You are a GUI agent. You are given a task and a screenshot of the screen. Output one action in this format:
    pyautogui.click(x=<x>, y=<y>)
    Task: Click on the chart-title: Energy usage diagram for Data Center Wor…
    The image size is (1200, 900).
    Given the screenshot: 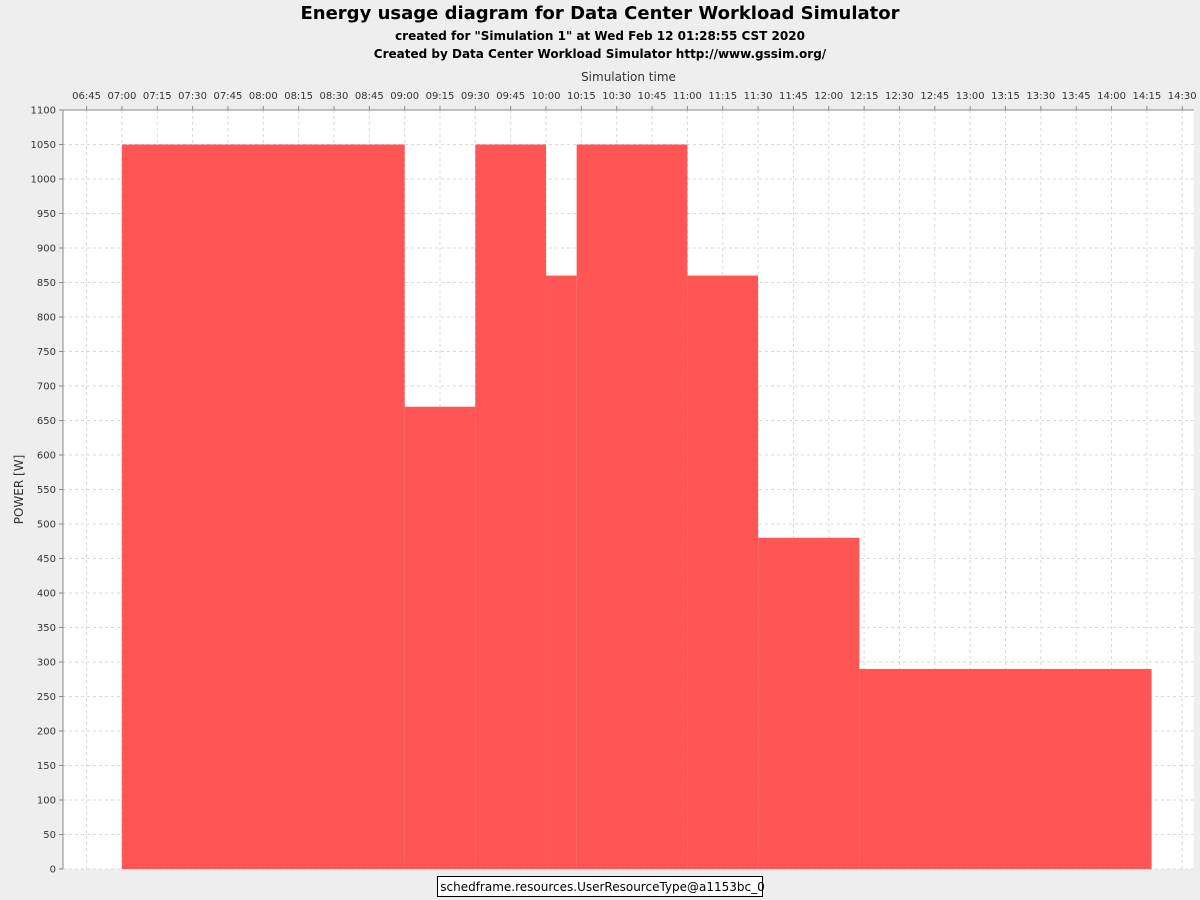 What is the action you would take?
    pyautogui.click(x=600, y=13)
    